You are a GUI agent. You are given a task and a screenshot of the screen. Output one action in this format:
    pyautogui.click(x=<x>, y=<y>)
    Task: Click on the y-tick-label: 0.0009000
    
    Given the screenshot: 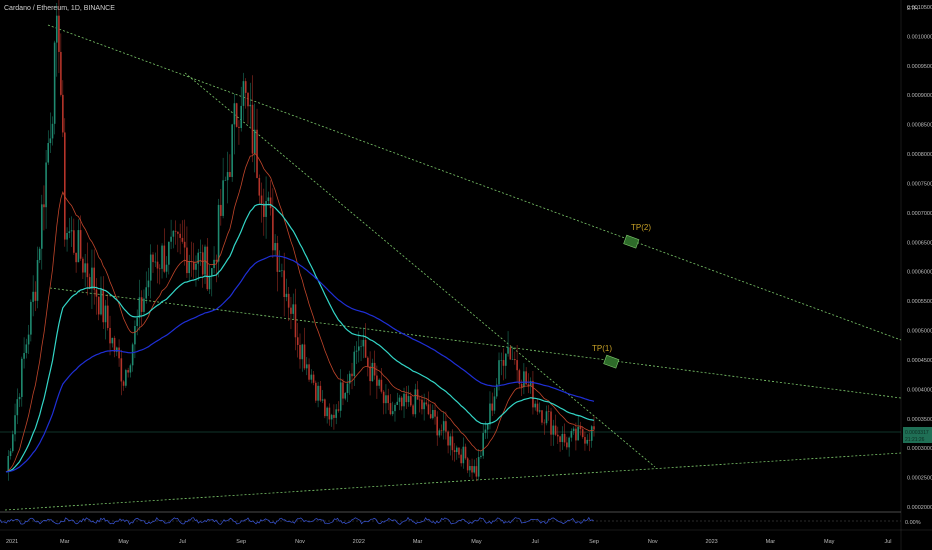 What is the action you would take?
    pyautogui.click(x=919, y=96)
    